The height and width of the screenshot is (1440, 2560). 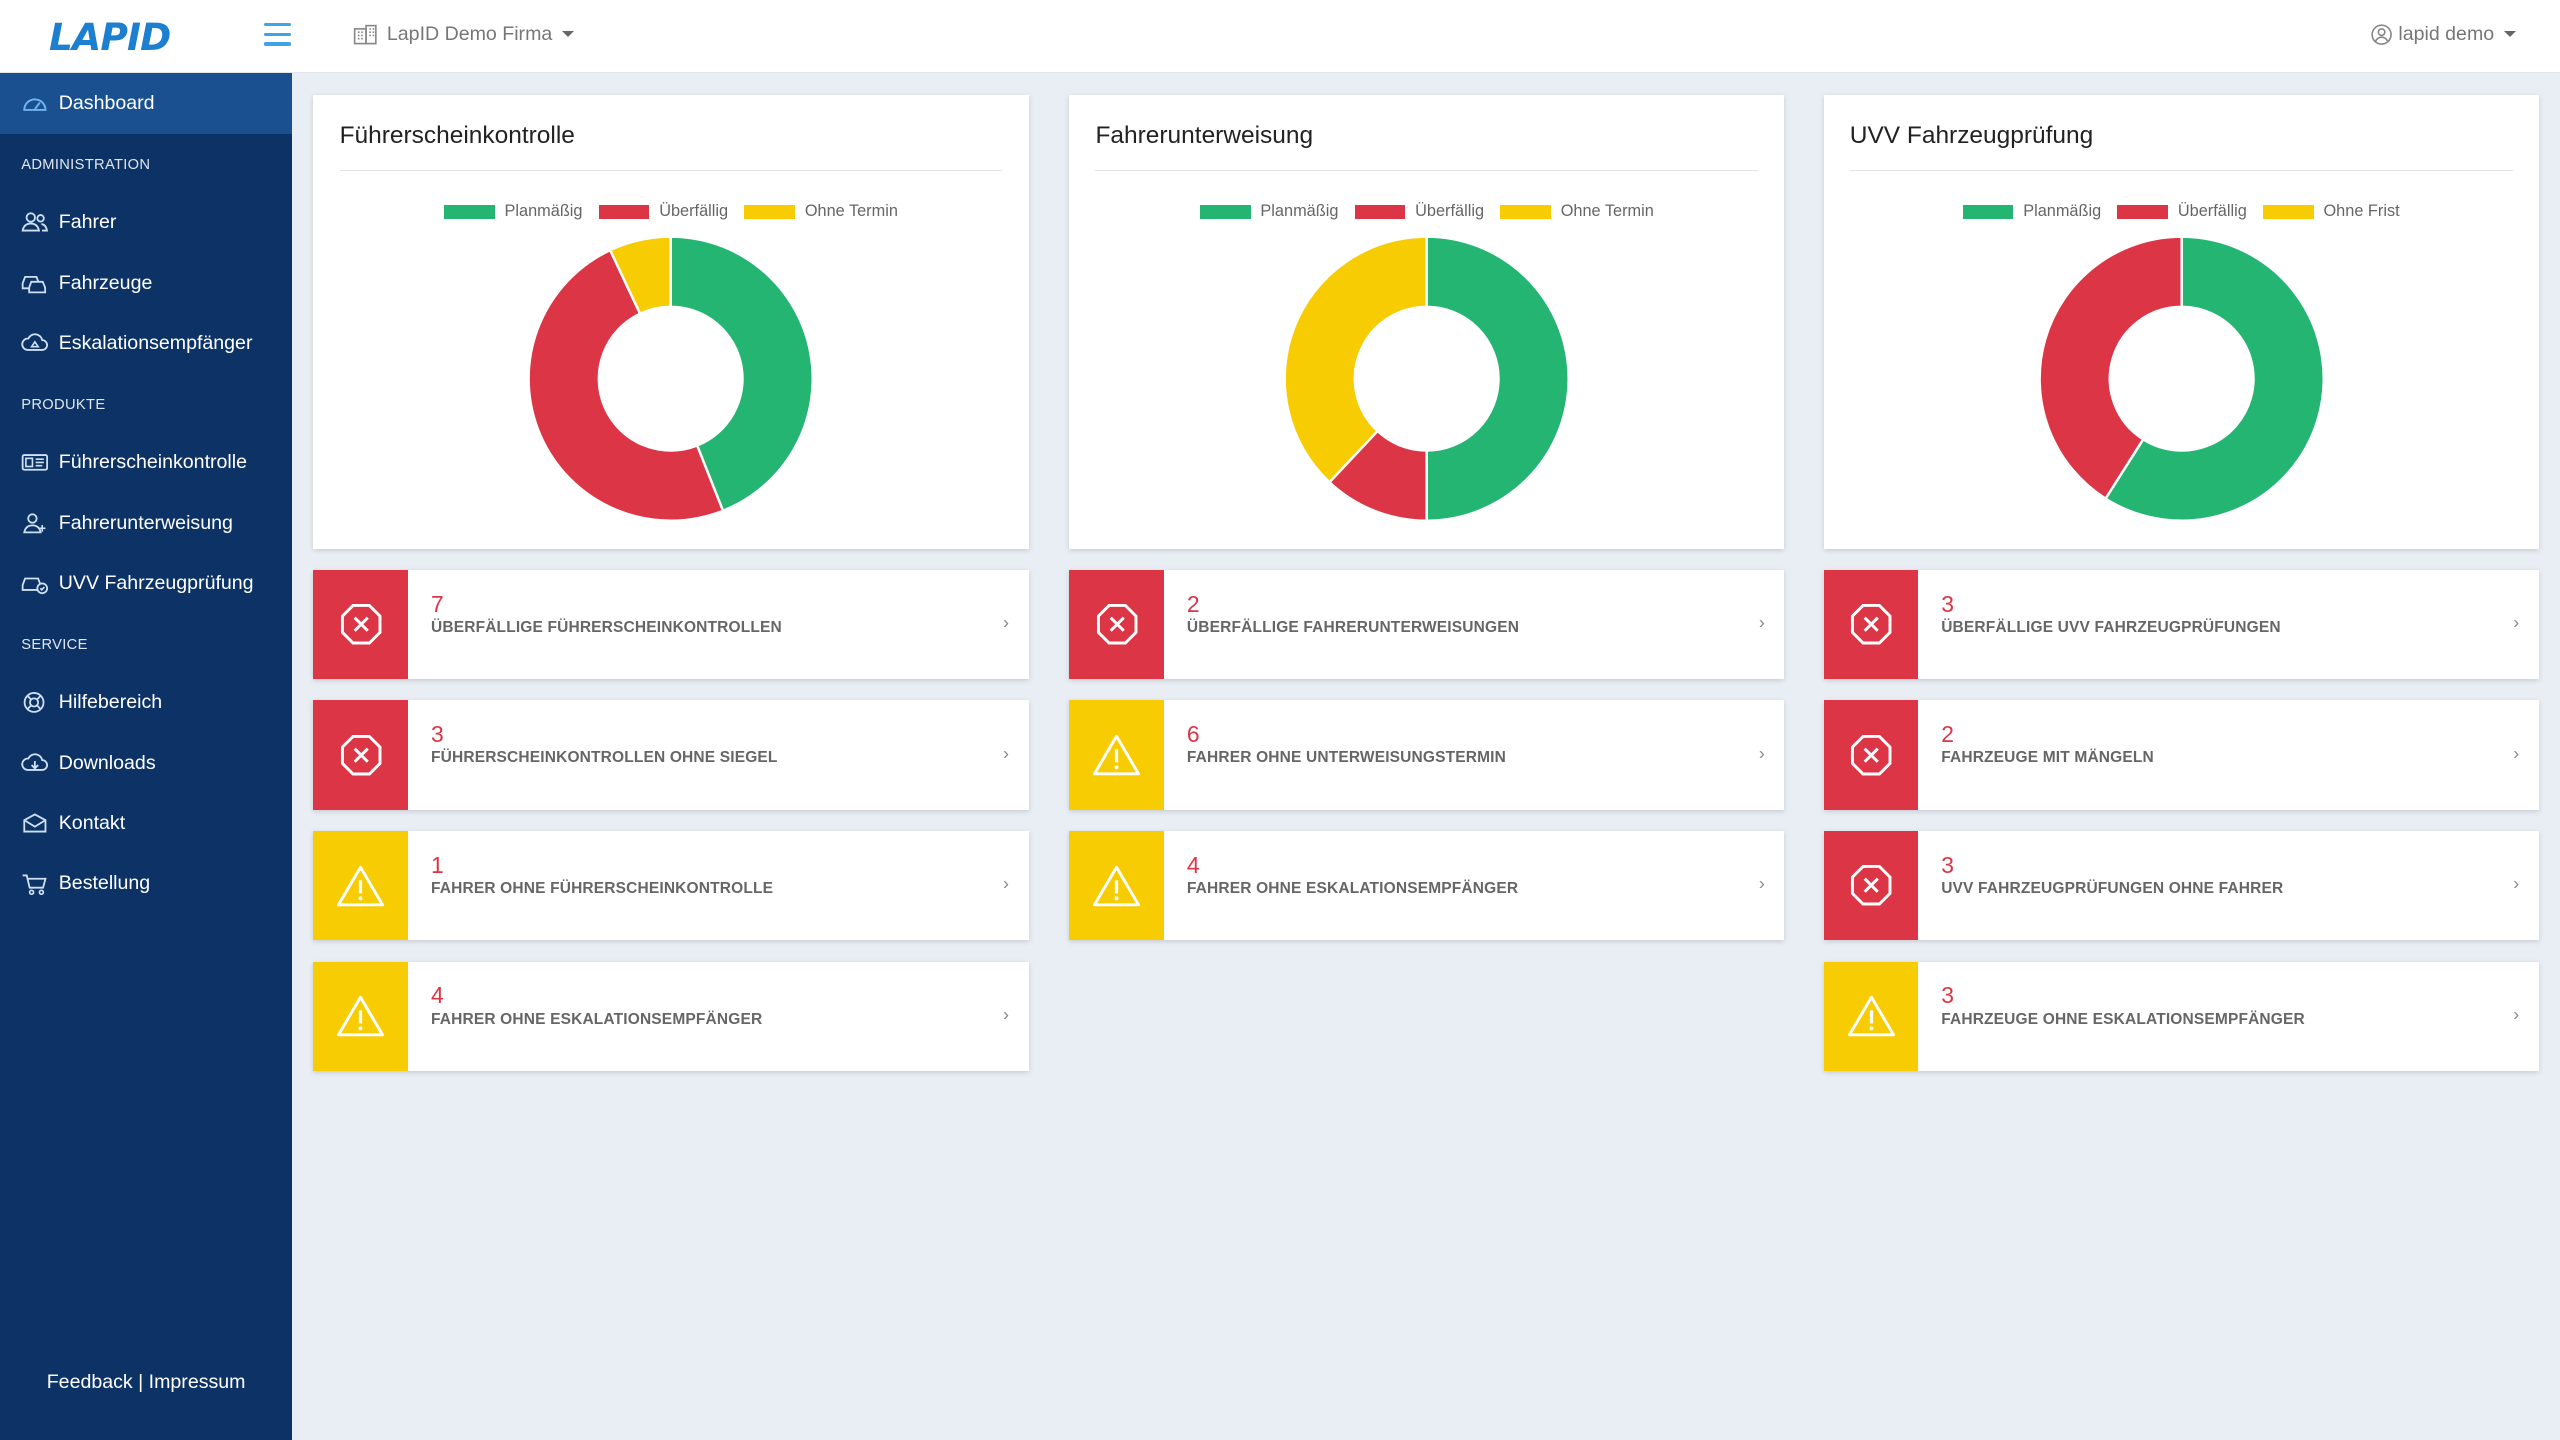 What do you see at coordinates (469, 33) in the screenshot?
I see `company-name: LapID Demo Firma` at bounding box center [469, 33].